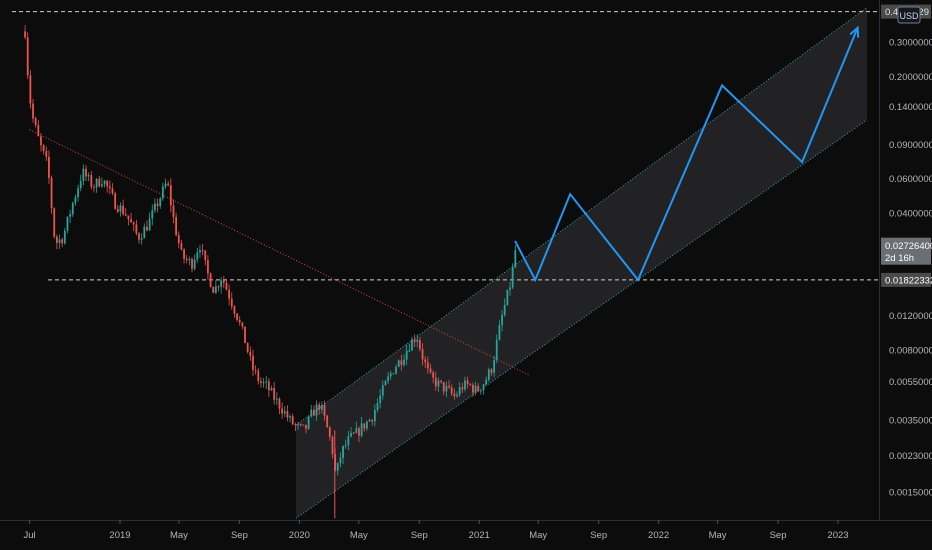 This screenshot has width=932, height=550. What do you see at coordinates (479, 535) in the screenshot?
I see `time-tick-label: 2021` at bounding box center [479, 535].